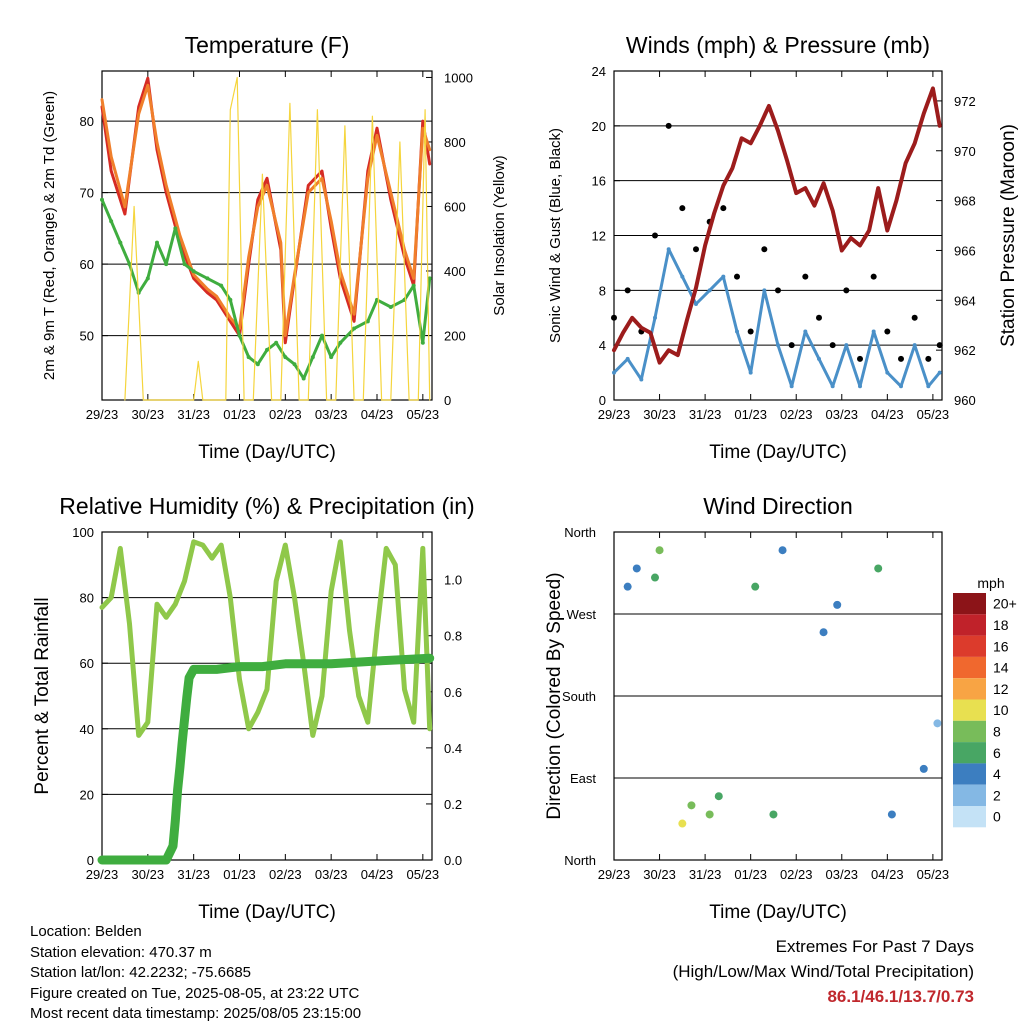 The height and width of the screenshot is (1025, 1024). Describe the element at coordinates (997, 817) in the screenshot. I see `legend-label: 0` at that location.